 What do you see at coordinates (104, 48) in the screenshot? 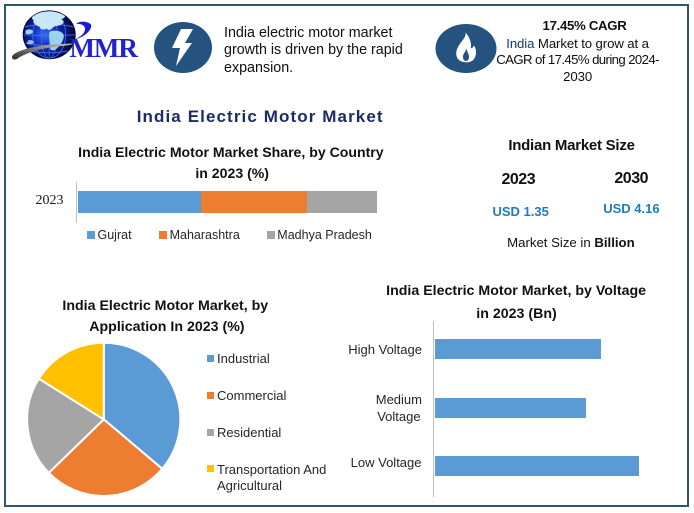
I see `svg-text: MMR` at bounding box center [104, 48].